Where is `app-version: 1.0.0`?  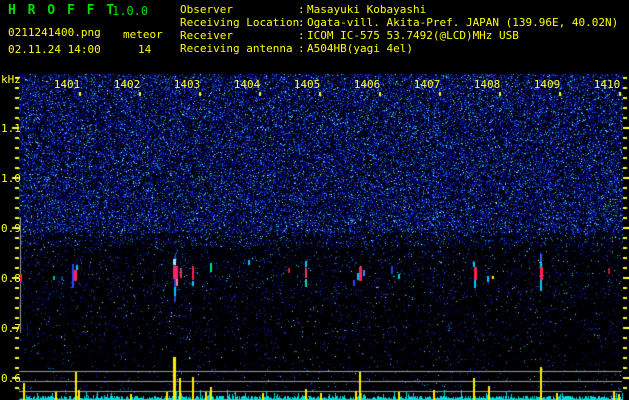
app-version: 1.0.0 is located at coordinates (130, 11).